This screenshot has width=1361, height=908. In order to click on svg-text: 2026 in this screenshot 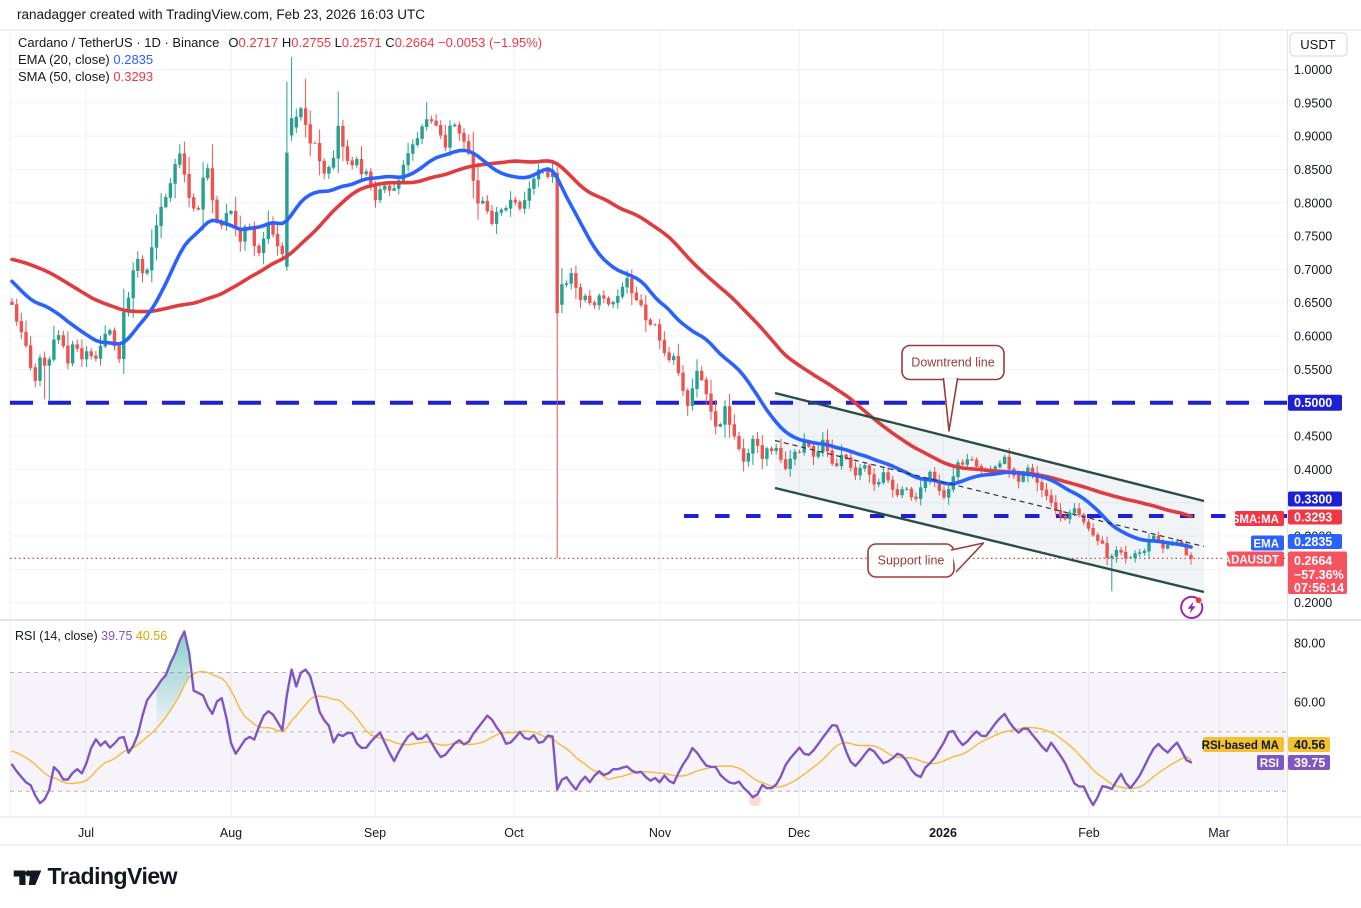, I will do `click(943, 833)`.